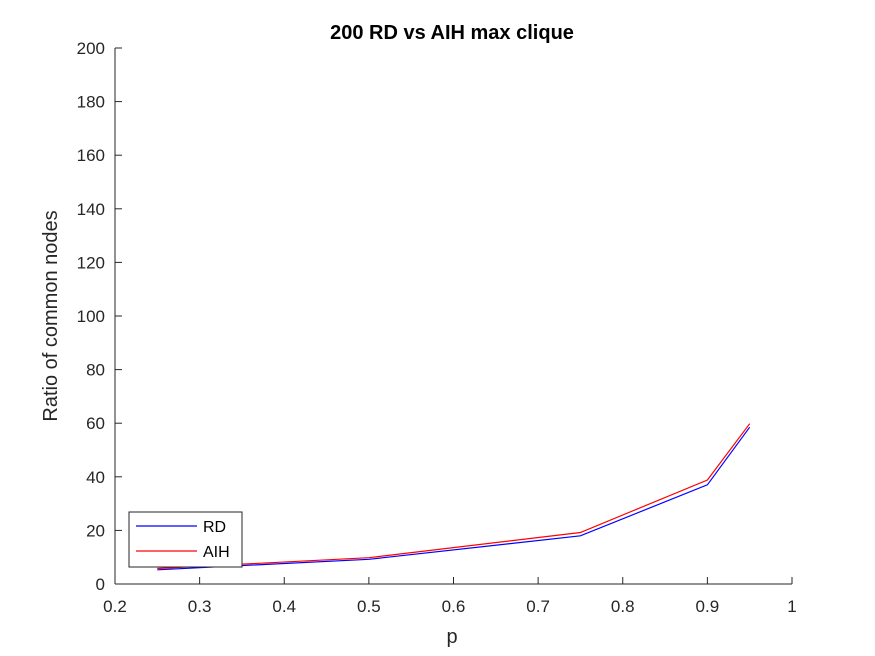 This screenshot has width=875, height=656. Describe the element at coordinates (95, 370) in the screenshot. I see `y-tick-label: 80` at that location.